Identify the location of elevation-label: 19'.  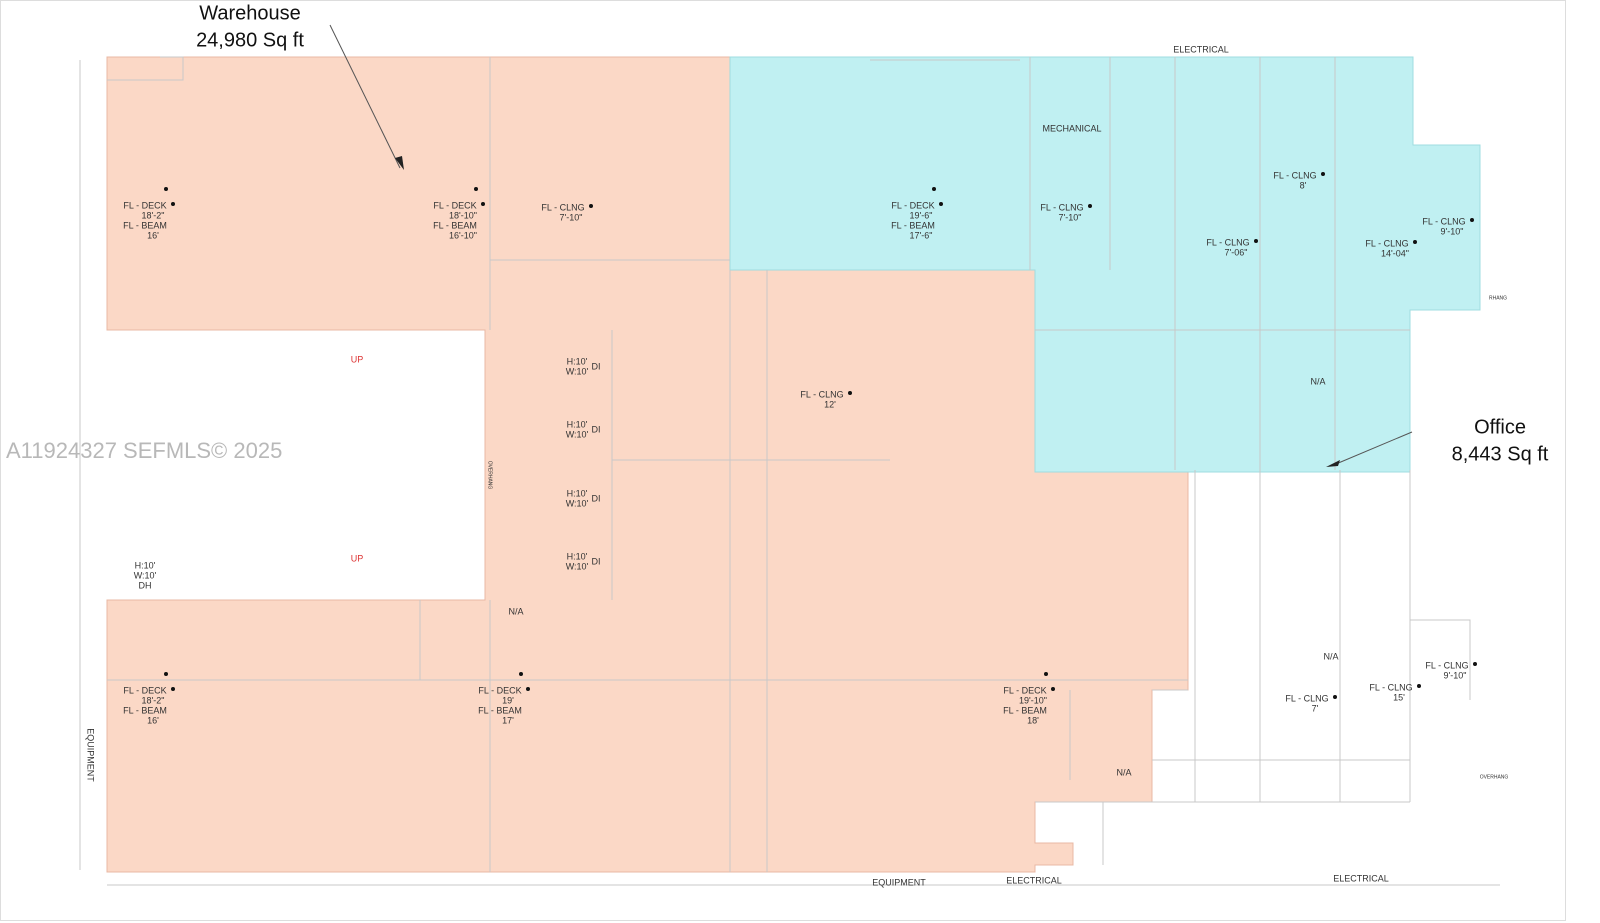
(508, 700).